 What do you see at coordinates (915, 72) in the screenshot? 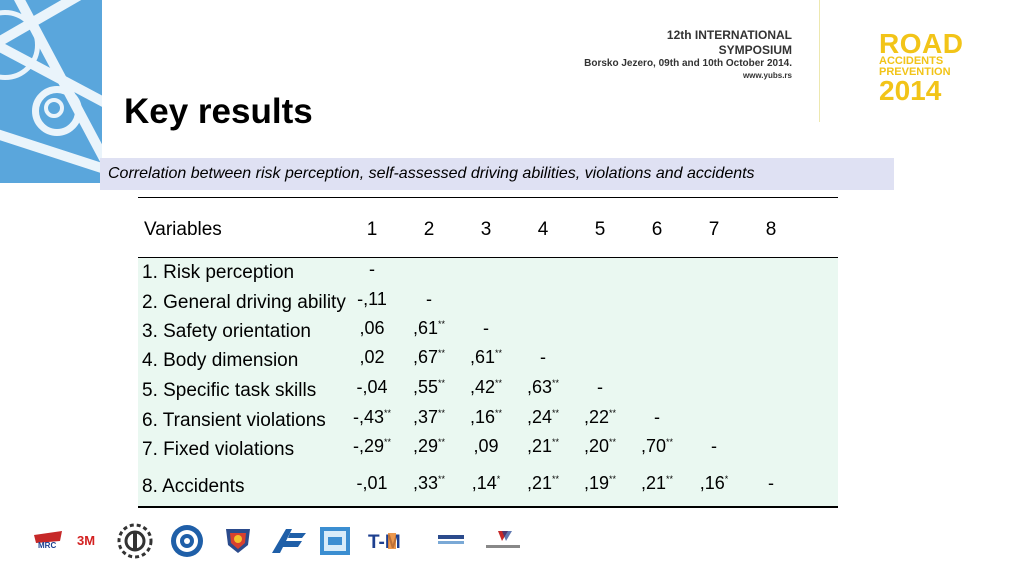
I see `brand-logo-line3: PREVENTION` at bounding box center [915, 72].